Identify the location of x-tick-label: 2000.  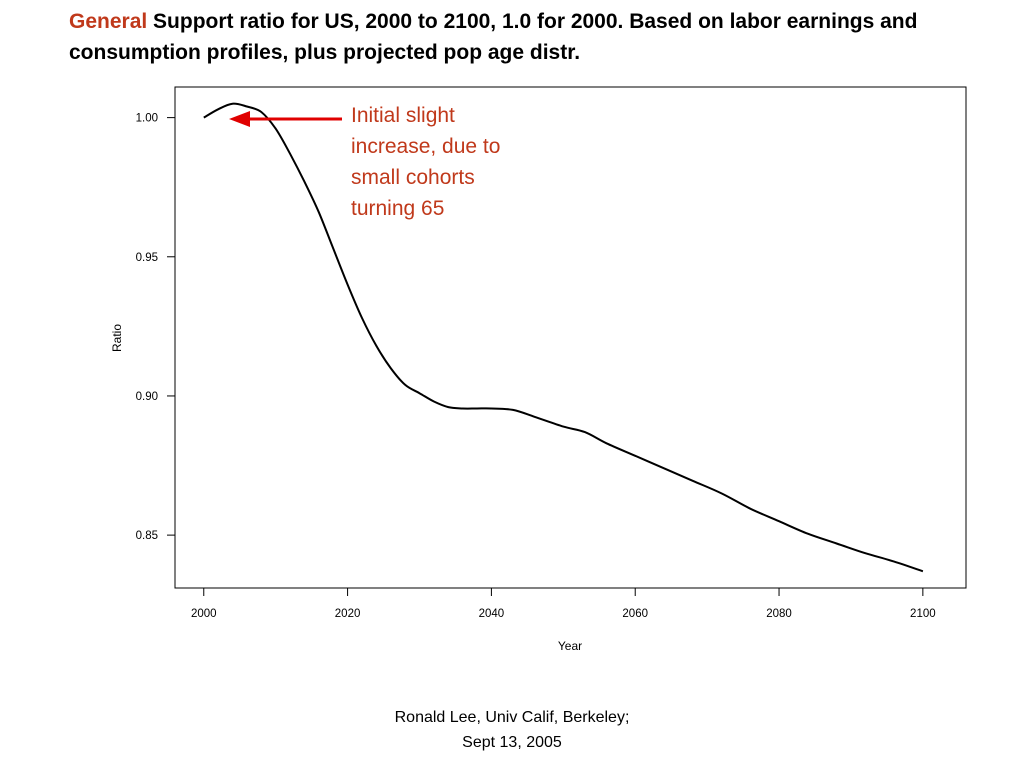
(204, 614).